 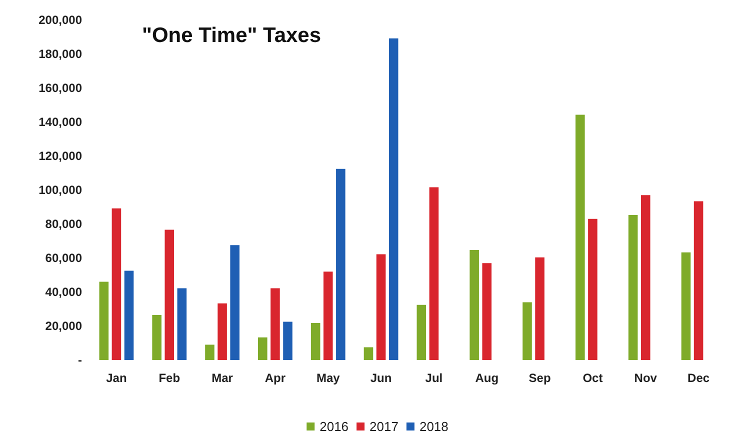 I want to click on y-tick-label: 20,000, so click(x=63, y=326).